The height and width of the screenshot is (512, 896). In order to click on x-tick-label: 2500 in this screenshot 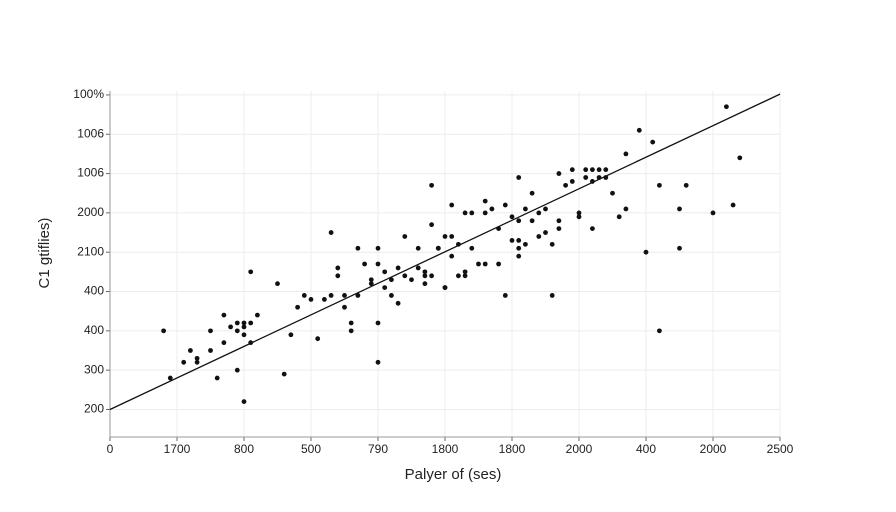, I will do `click(780, 449)`.